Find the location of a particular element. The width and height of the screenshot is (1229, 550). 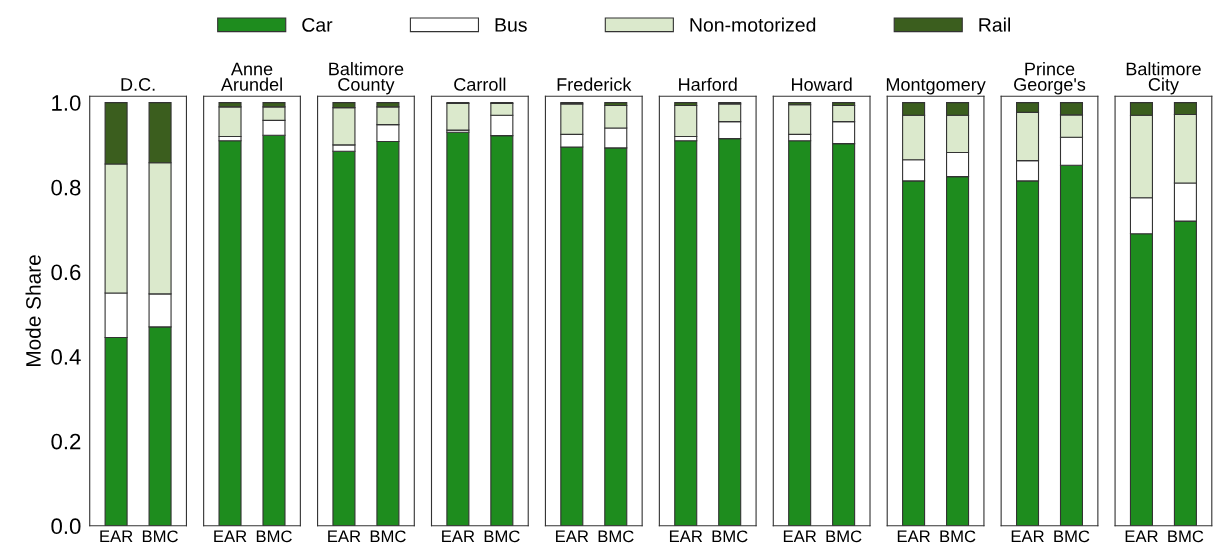

chart-title: Anne Arundel is located at coordinates (251, 76).